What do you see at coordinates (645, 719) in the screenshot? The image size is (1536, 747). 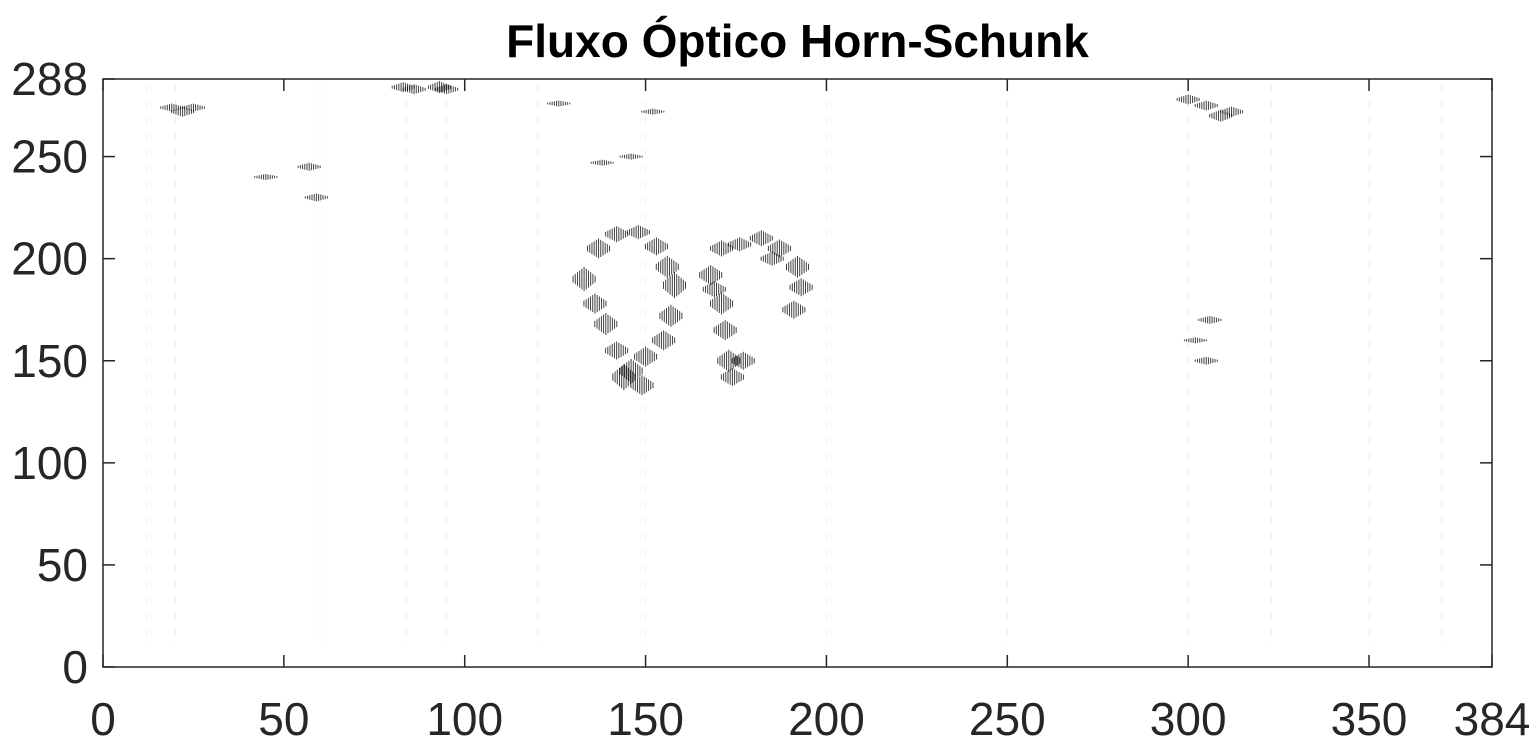 I see `x-tick-label: 150` at bounding box center [645, 719].